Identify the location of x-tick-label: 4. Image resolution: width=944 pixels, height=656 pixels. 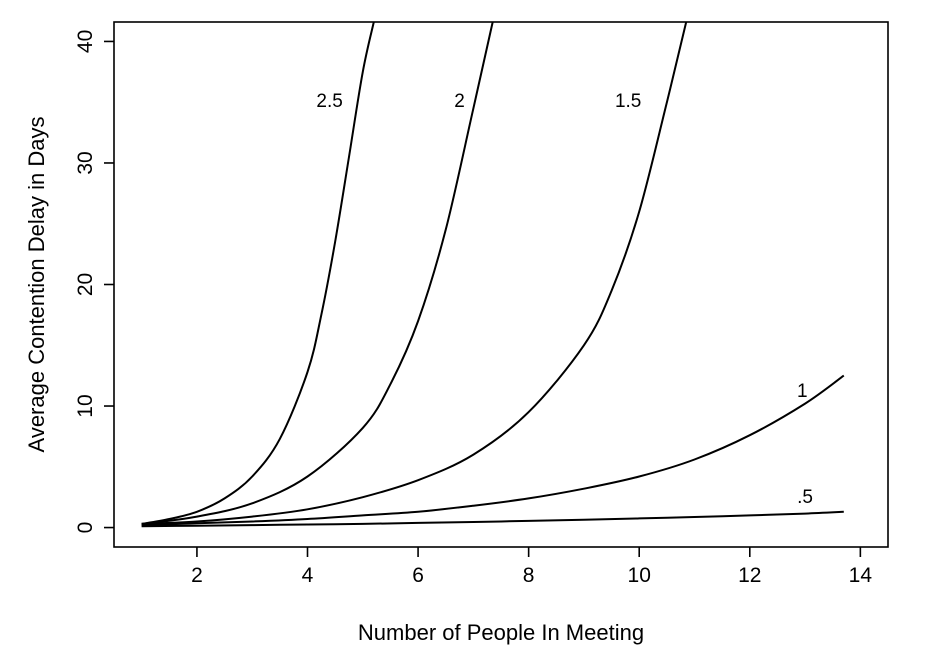
(308, 575).